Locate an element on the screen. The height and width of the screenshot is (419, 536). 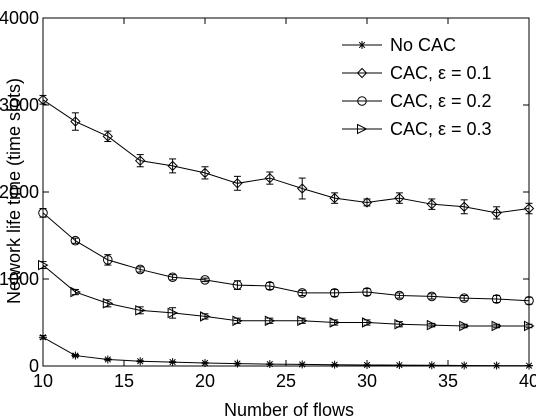
y-axis-label: Network life time (time slots) is located at coordinates (14, 191).